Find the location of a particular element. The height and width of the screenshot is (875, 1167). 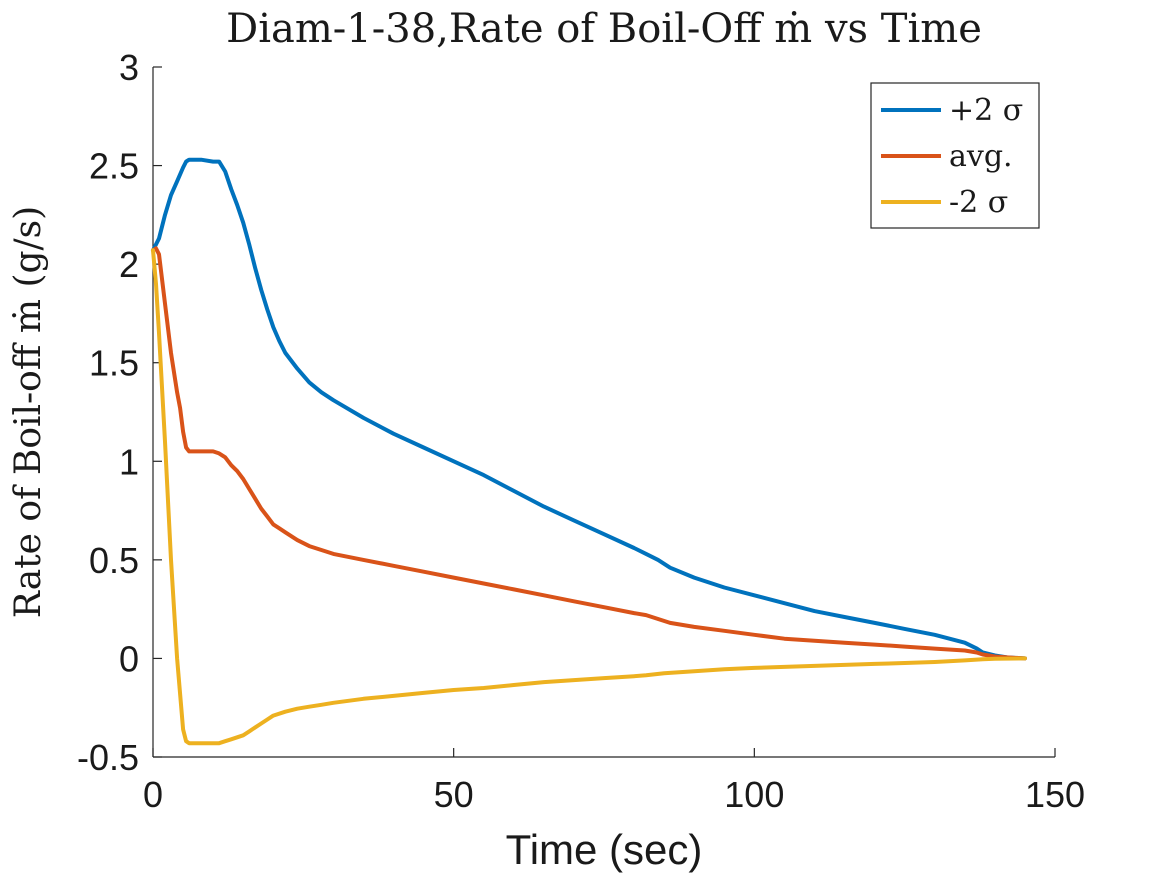

y-tick-label: -0.5 is located at coordinates (108, 757).